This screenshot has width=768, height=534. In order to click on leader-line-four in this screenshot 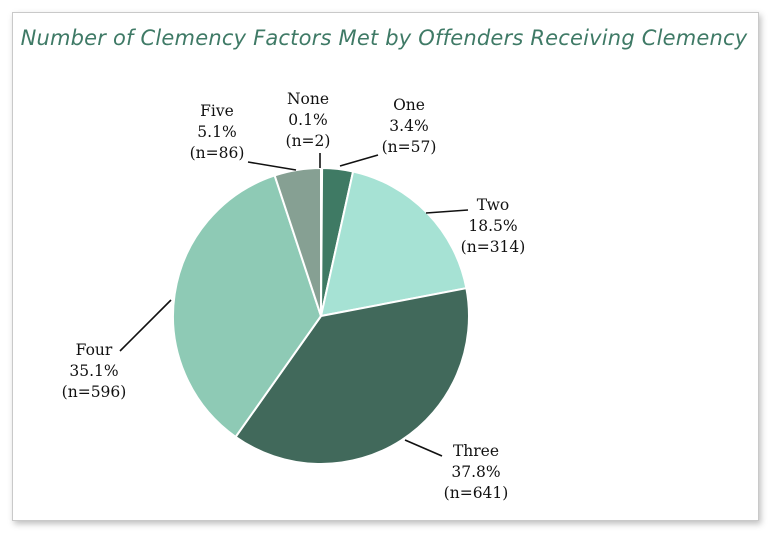, I will do `click(145, 325)`.